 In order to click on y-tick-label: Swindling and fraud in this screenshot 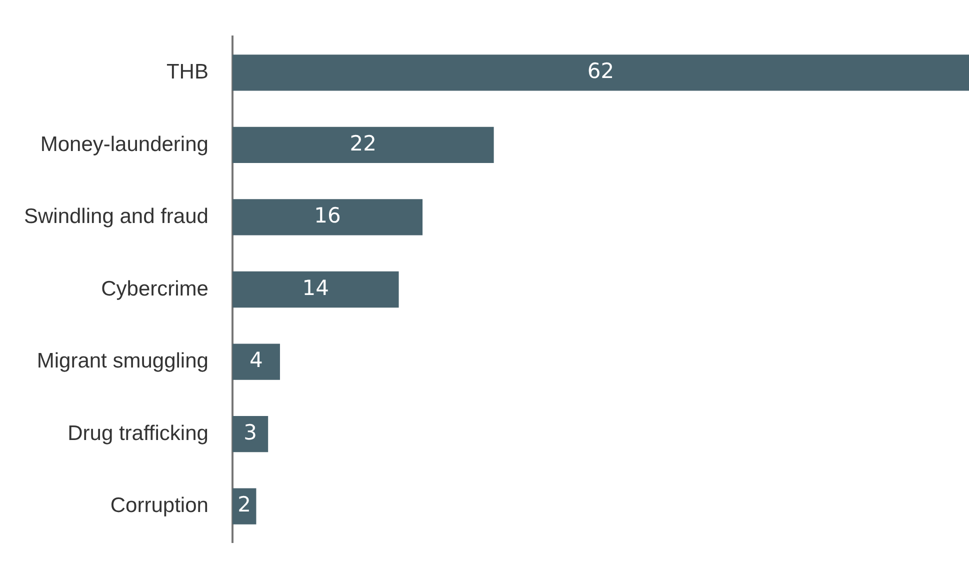, I will do `click(116, 216)`.